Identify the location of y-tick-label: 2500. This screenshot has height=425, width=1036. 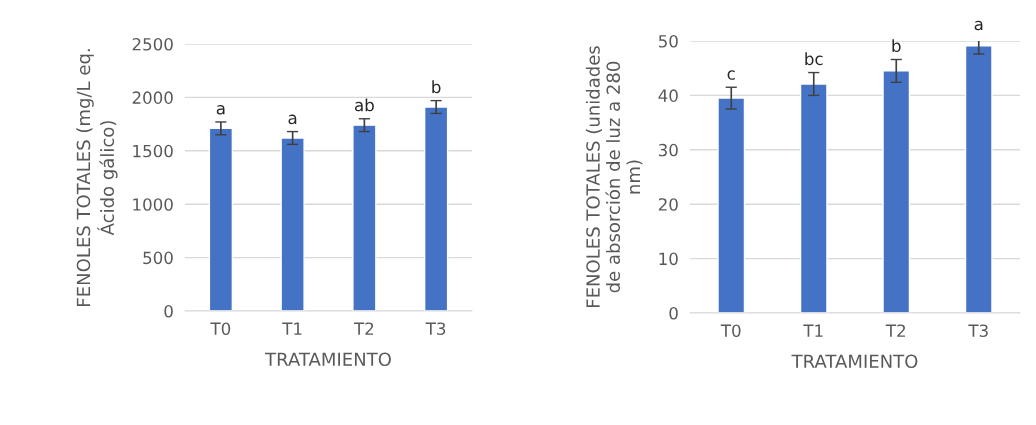
(152, 44).